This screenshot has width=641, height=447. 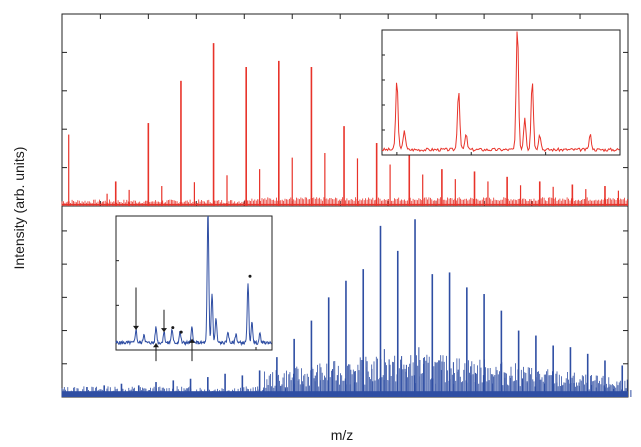 I want to click on inset-b-frame, so click(x=194, y=283).